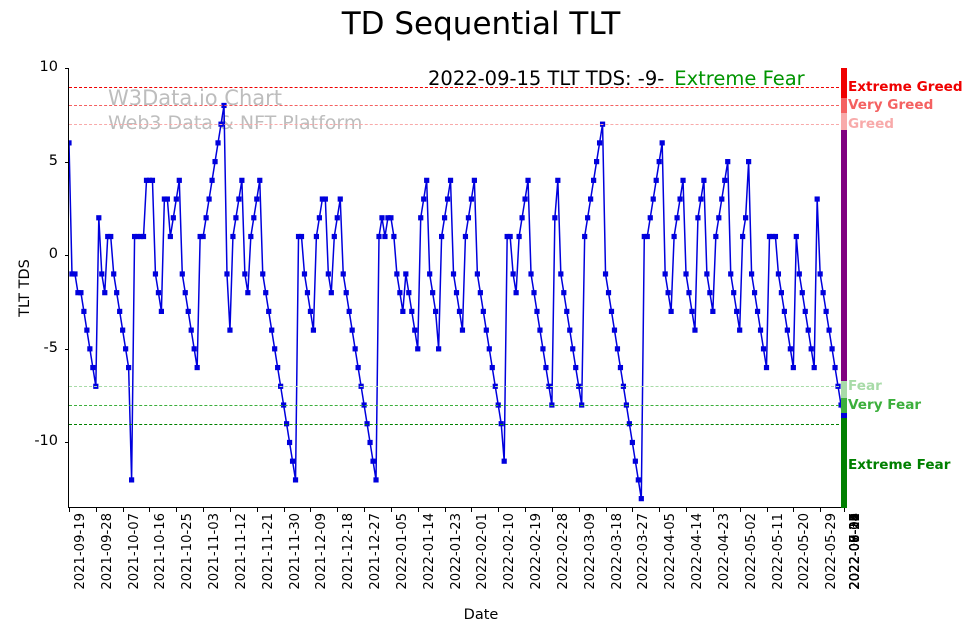  Describe the element at coordinates (456, 551) in the screenshot. I see `x-tick-label: 2022-01-23` at that location.